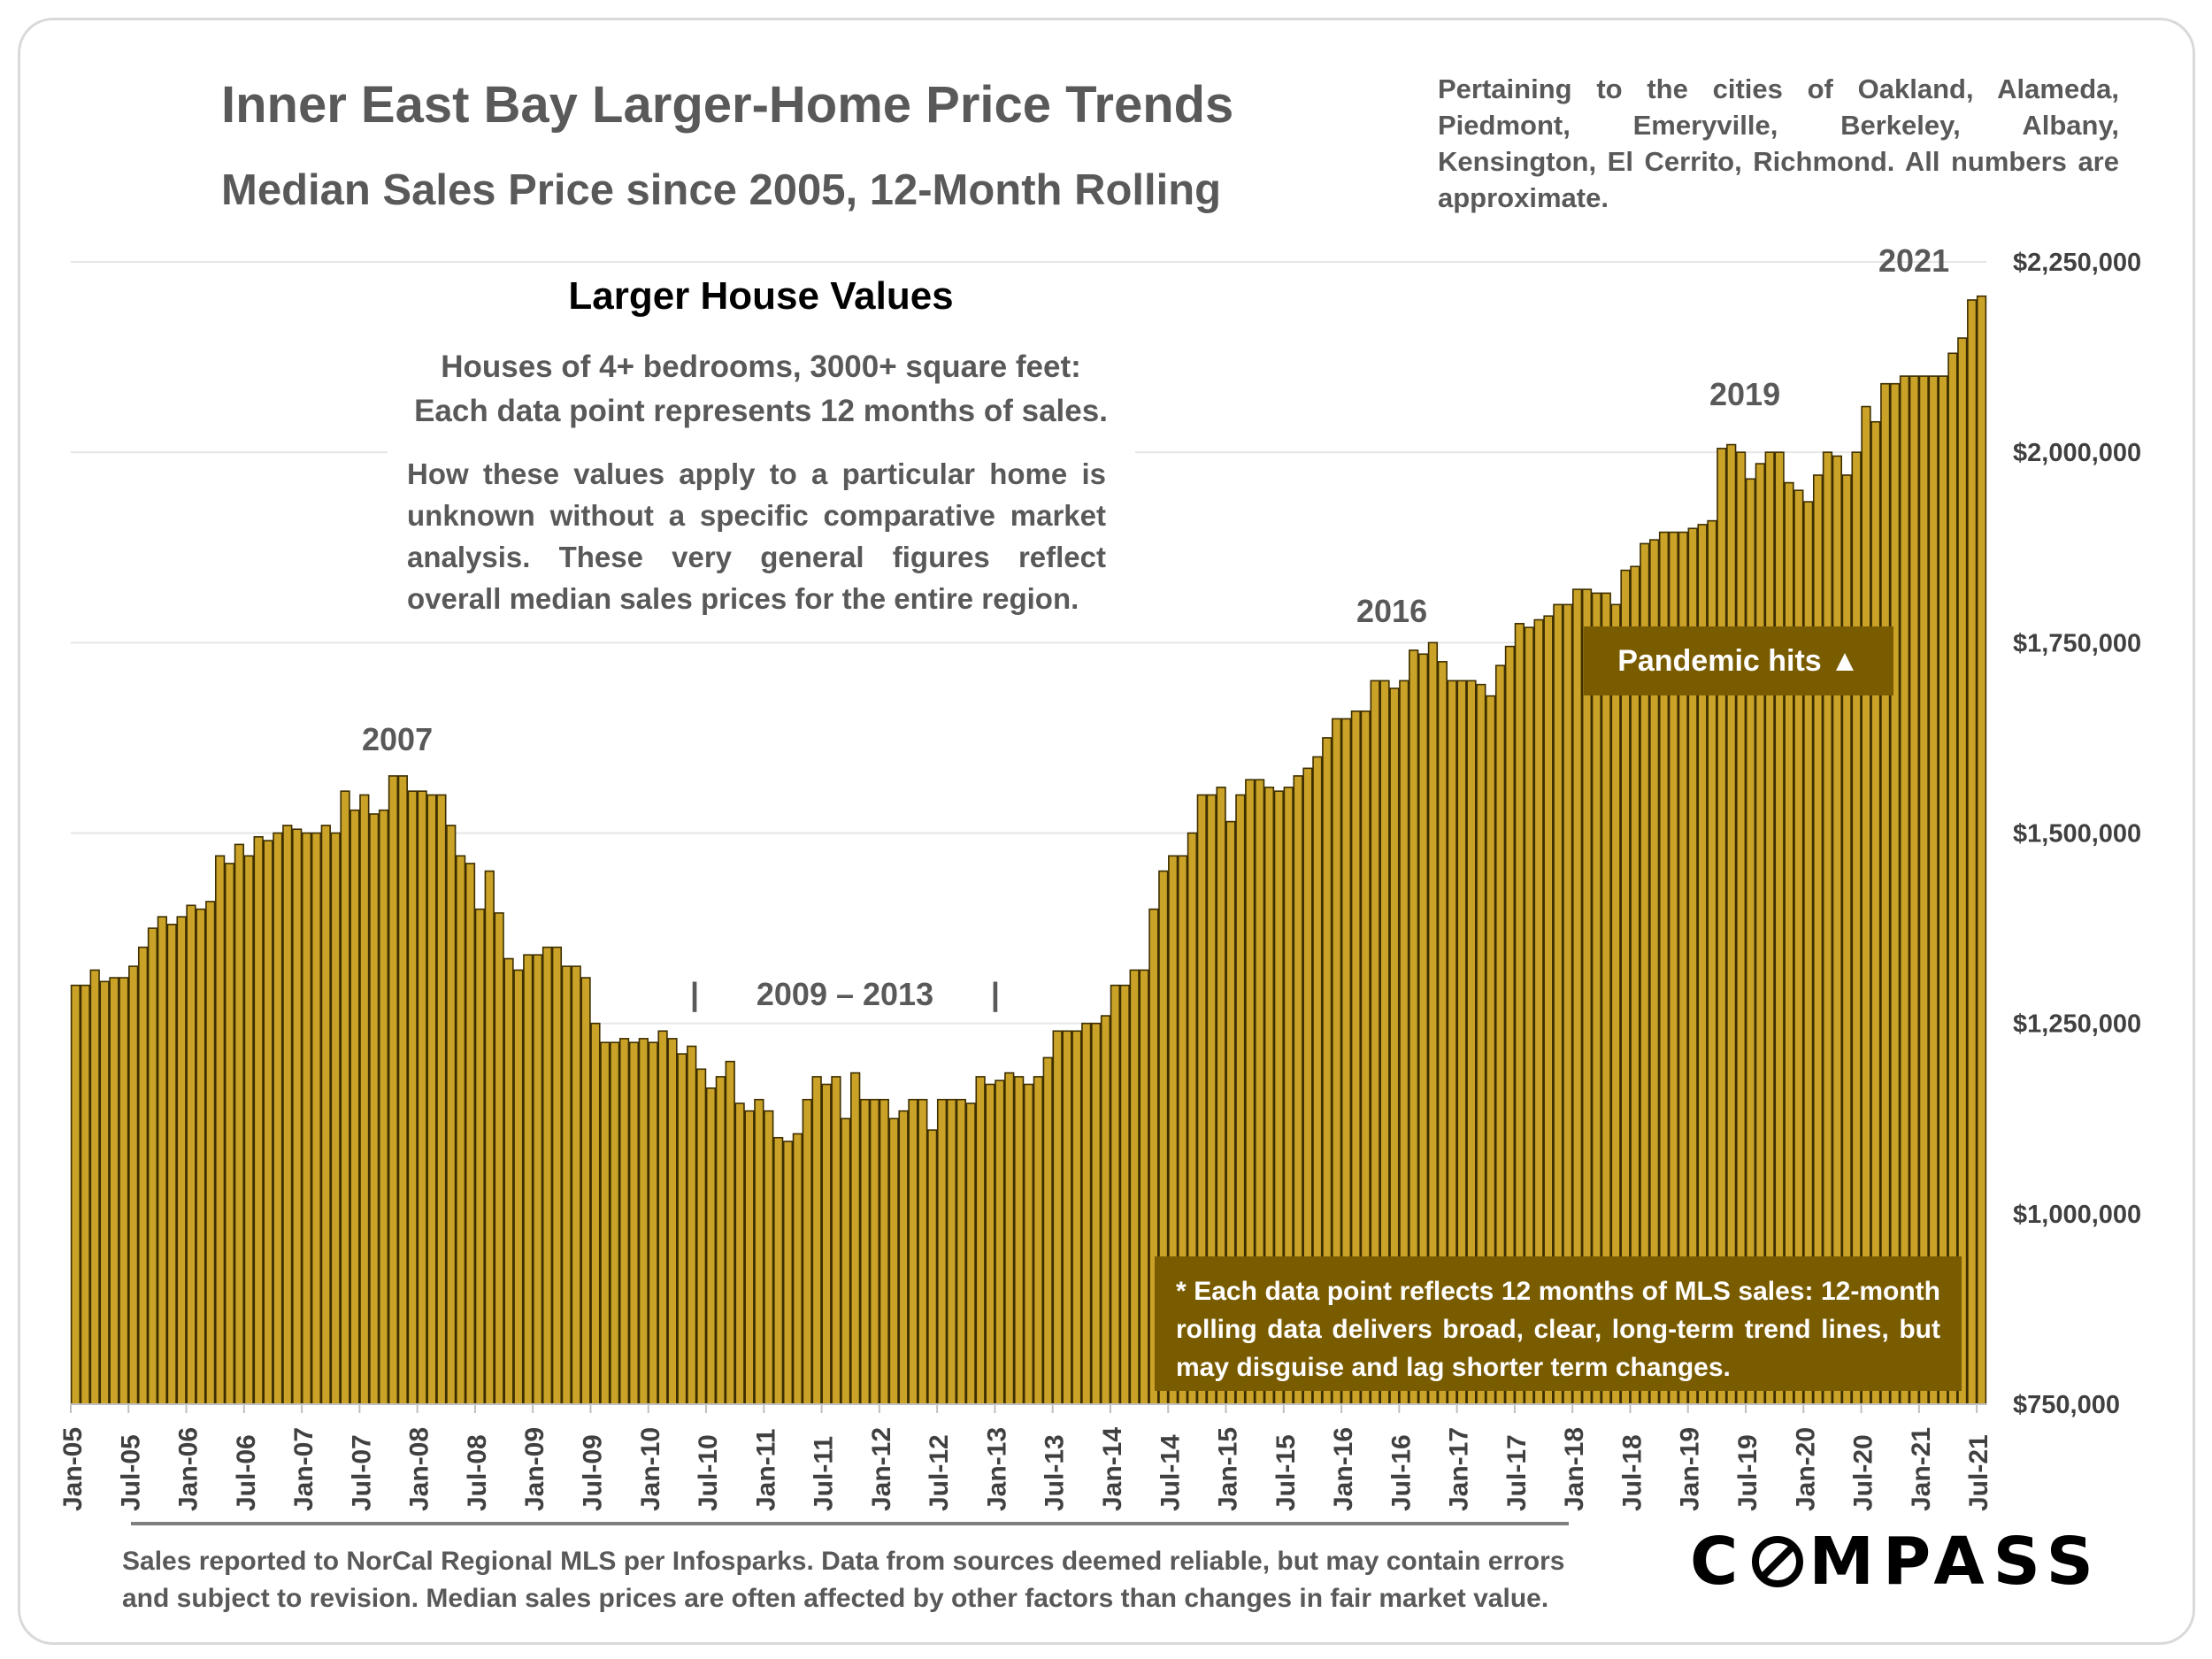  I want to click on x-tick-label: Jul-05, so click(131, 1472).